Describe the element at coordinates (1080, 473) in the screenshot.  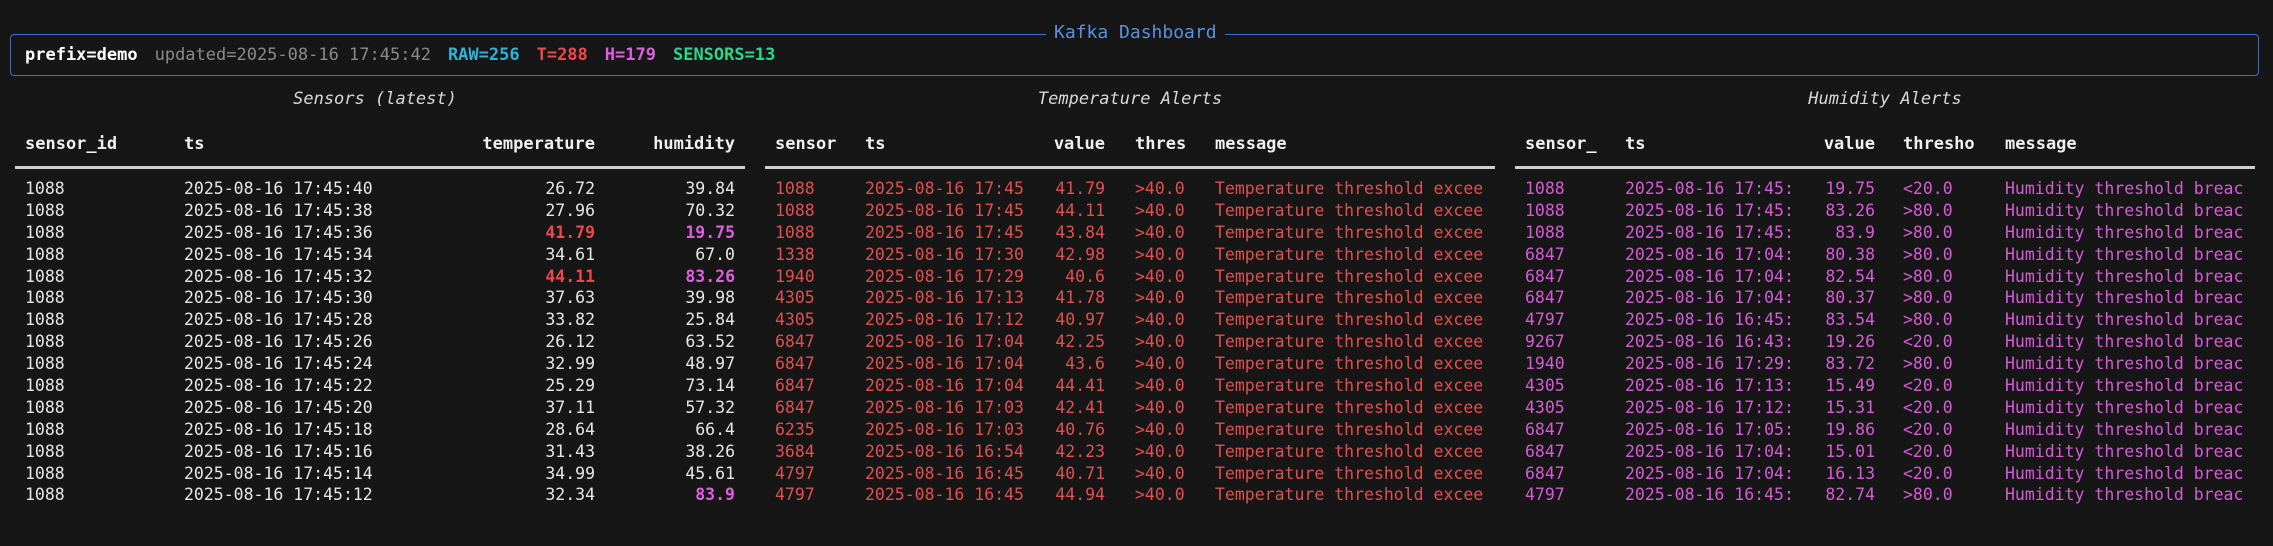
I see `value-cell: 40.71` at that location.